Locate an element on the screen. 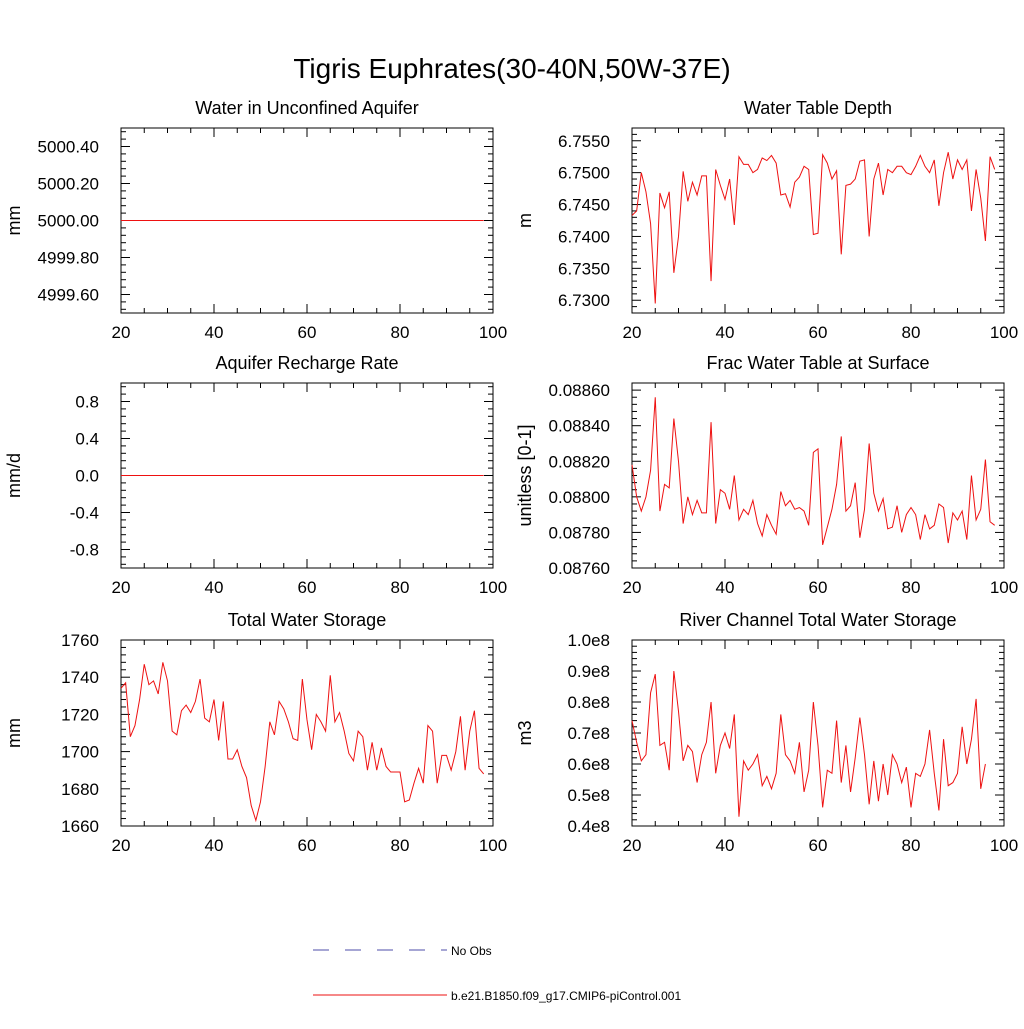 The image size is (1024, 1029). y-tick-label: 1700 is located at coordinates (80, 752).